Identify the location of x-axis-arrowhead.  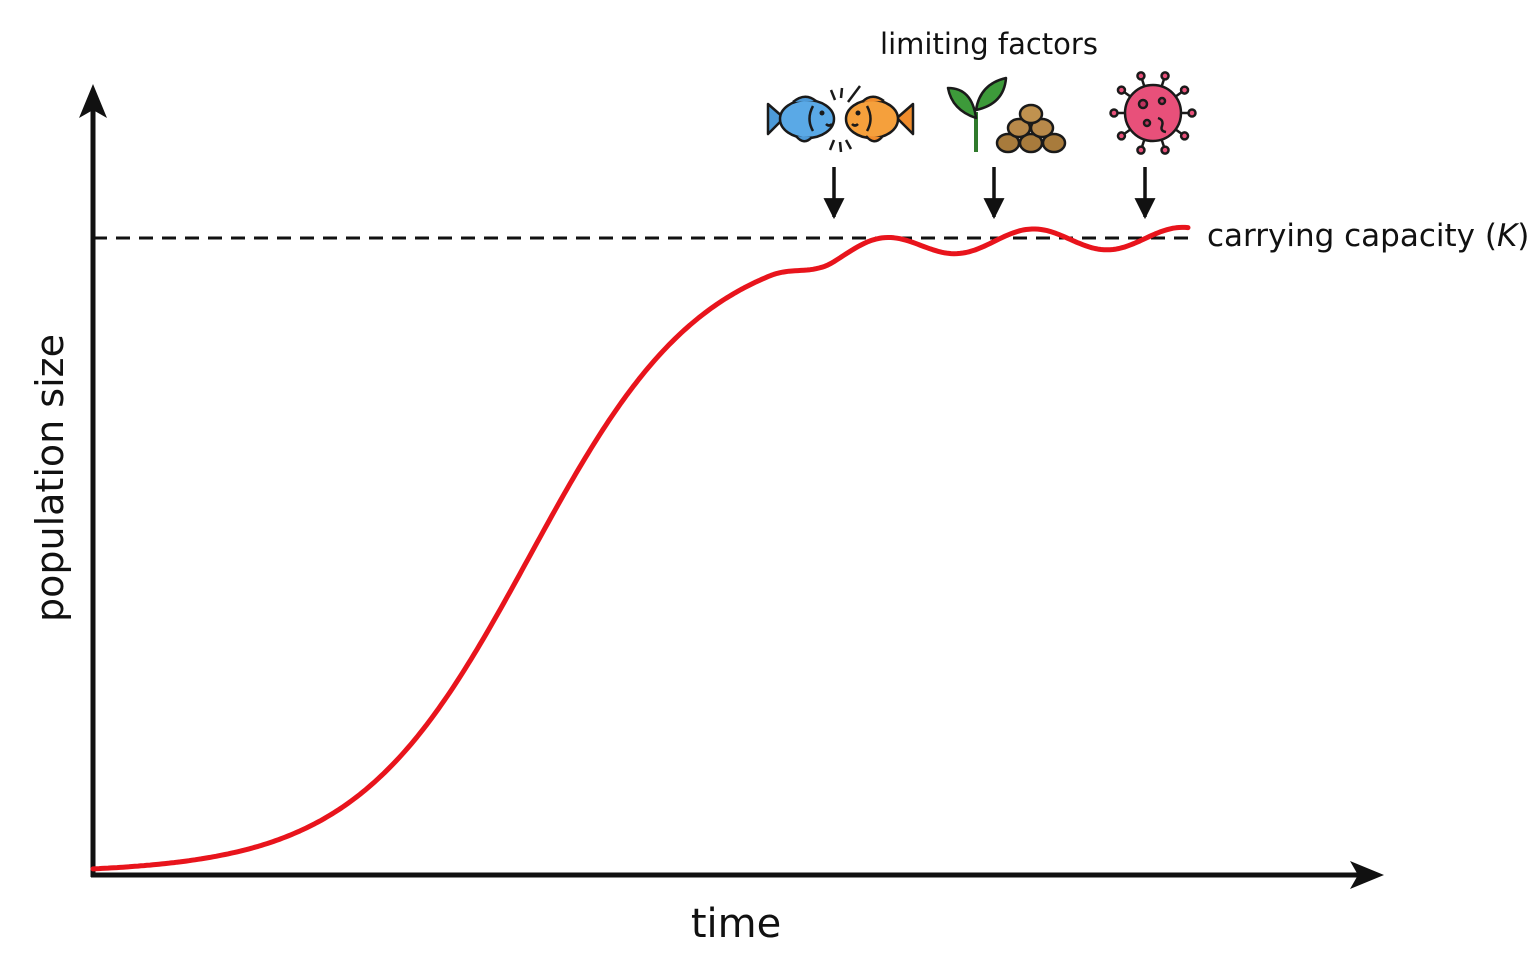
(1367, 875).